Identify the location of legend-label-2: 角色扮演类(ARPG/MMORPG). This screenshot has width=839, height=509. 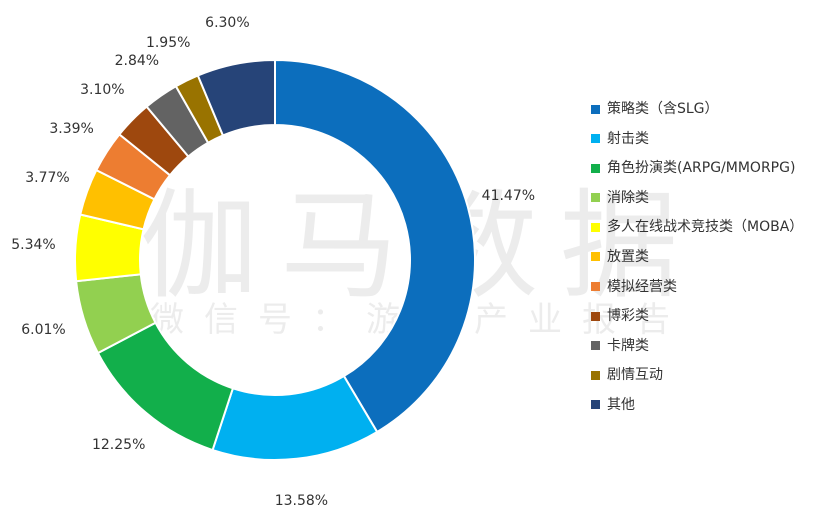
(701, 168).